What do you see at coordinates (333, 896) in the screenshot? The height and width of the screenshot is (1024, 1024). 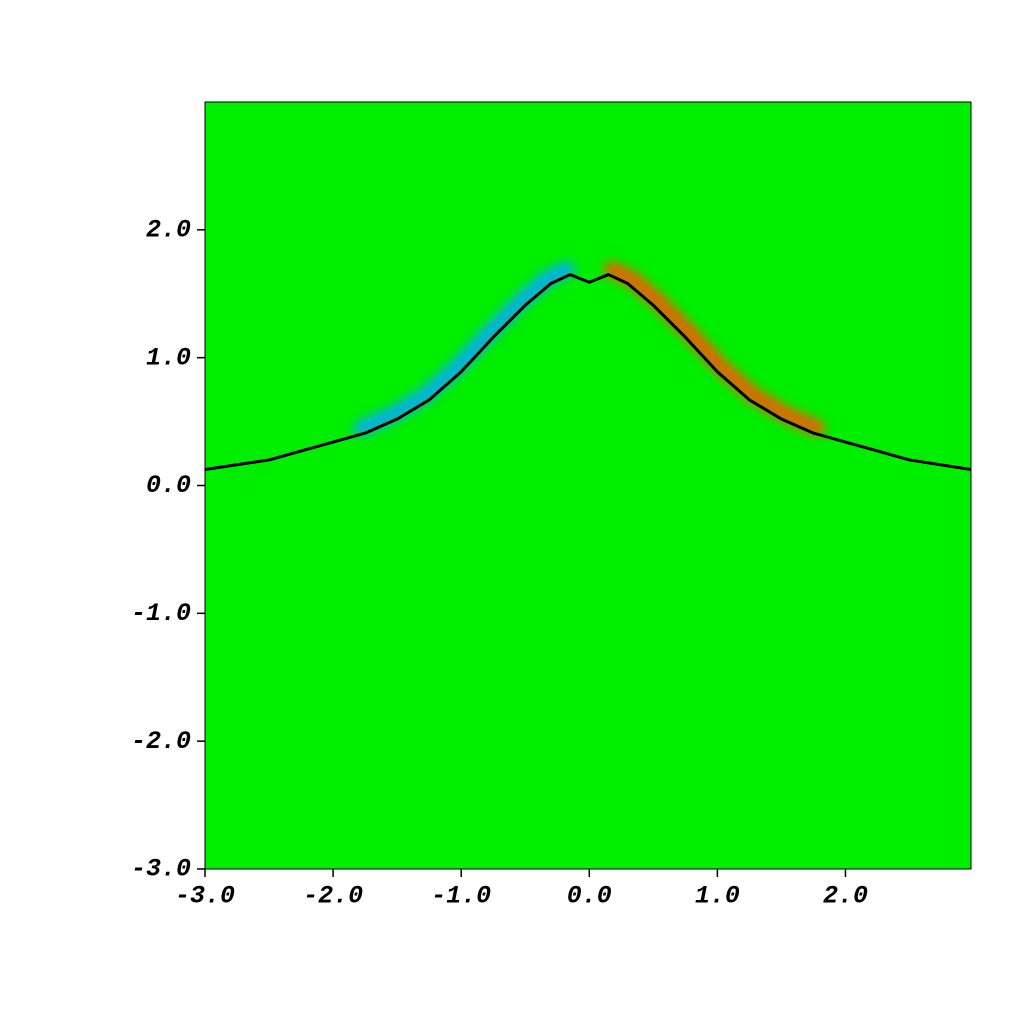 I see `x-tick-label: -2.0` at bounding box center [333, 896].